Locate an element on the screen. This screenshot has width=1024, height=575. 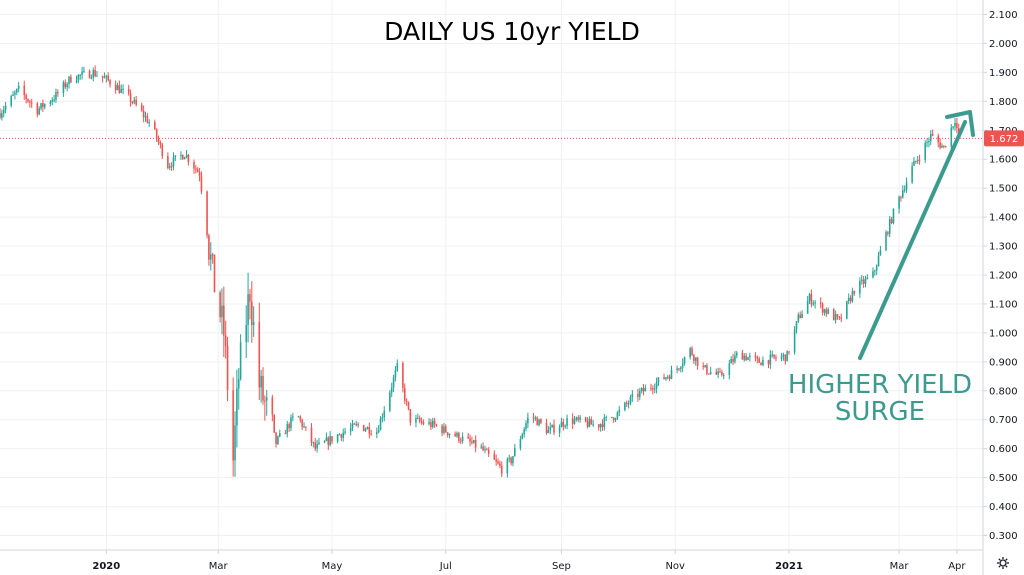
y-tick-label: 1.900 is located at coordinates (1003, 73).